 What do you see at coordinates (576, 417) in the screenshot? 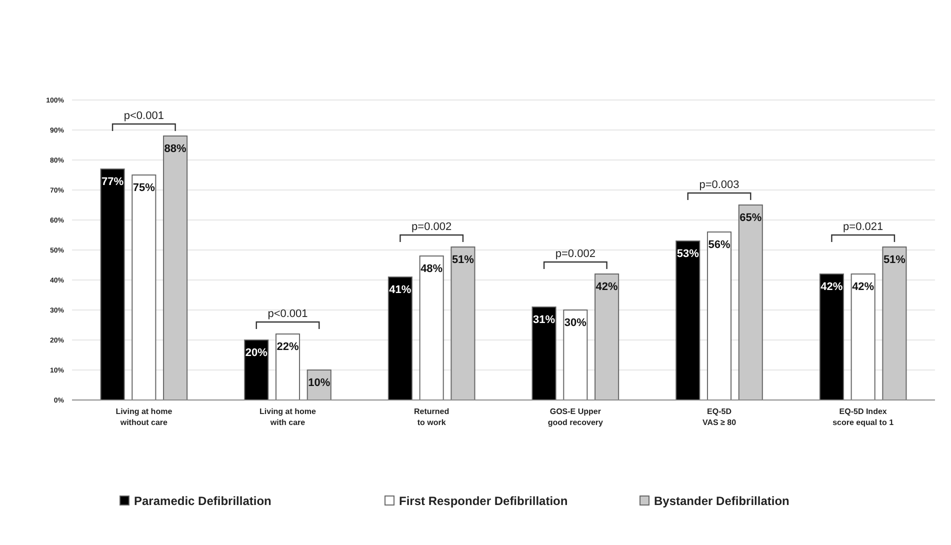
I see `x-tick-label: GOS-E Upper good recovery` at bounding box center [576, 417].